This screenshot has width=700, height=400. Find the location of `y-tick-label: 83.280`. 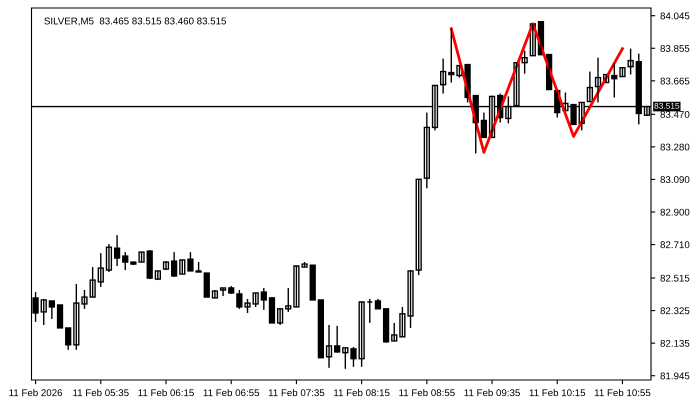

y-tick-label: 83.280 is located at coordinates (675, 147).